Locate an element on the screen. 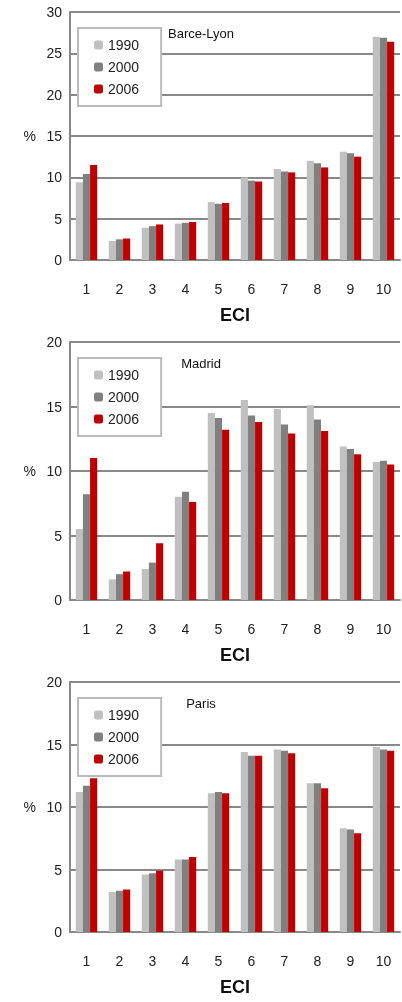 This screenshot has height=1002, width=402. y-tick-label: 25 is located at coordinates (54, 53).